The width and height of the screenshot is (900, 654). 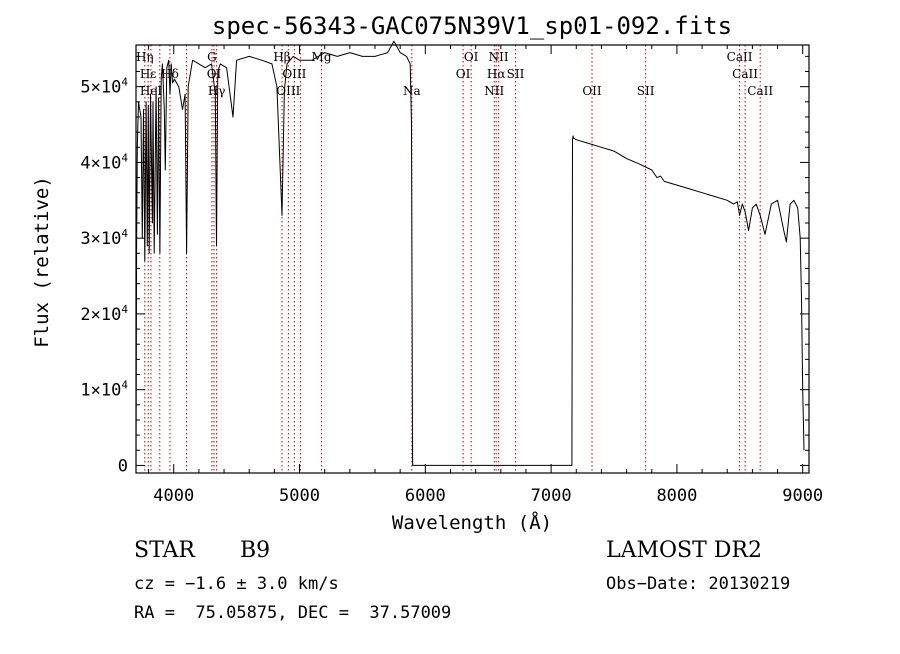 What do you see at coordinates (472, 26) in the screenshot?
I see `chart-title: spec-56343-GAC075N39V1_sp01-092.fits` at bounding box center [472, 26].